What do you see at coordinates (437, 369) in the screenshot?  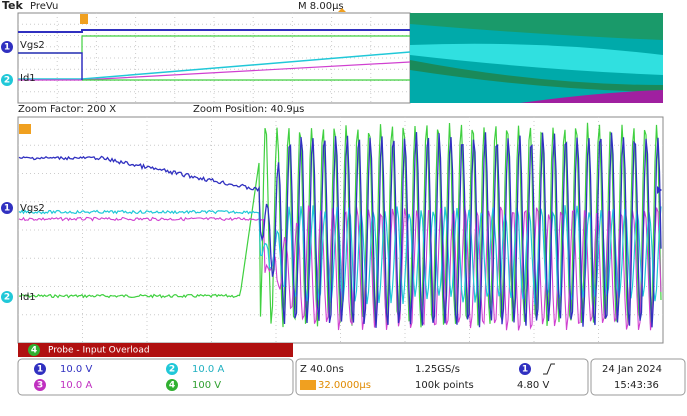 I see `sample-rate: 1.25GS/s` at bounding box center [437, 369].